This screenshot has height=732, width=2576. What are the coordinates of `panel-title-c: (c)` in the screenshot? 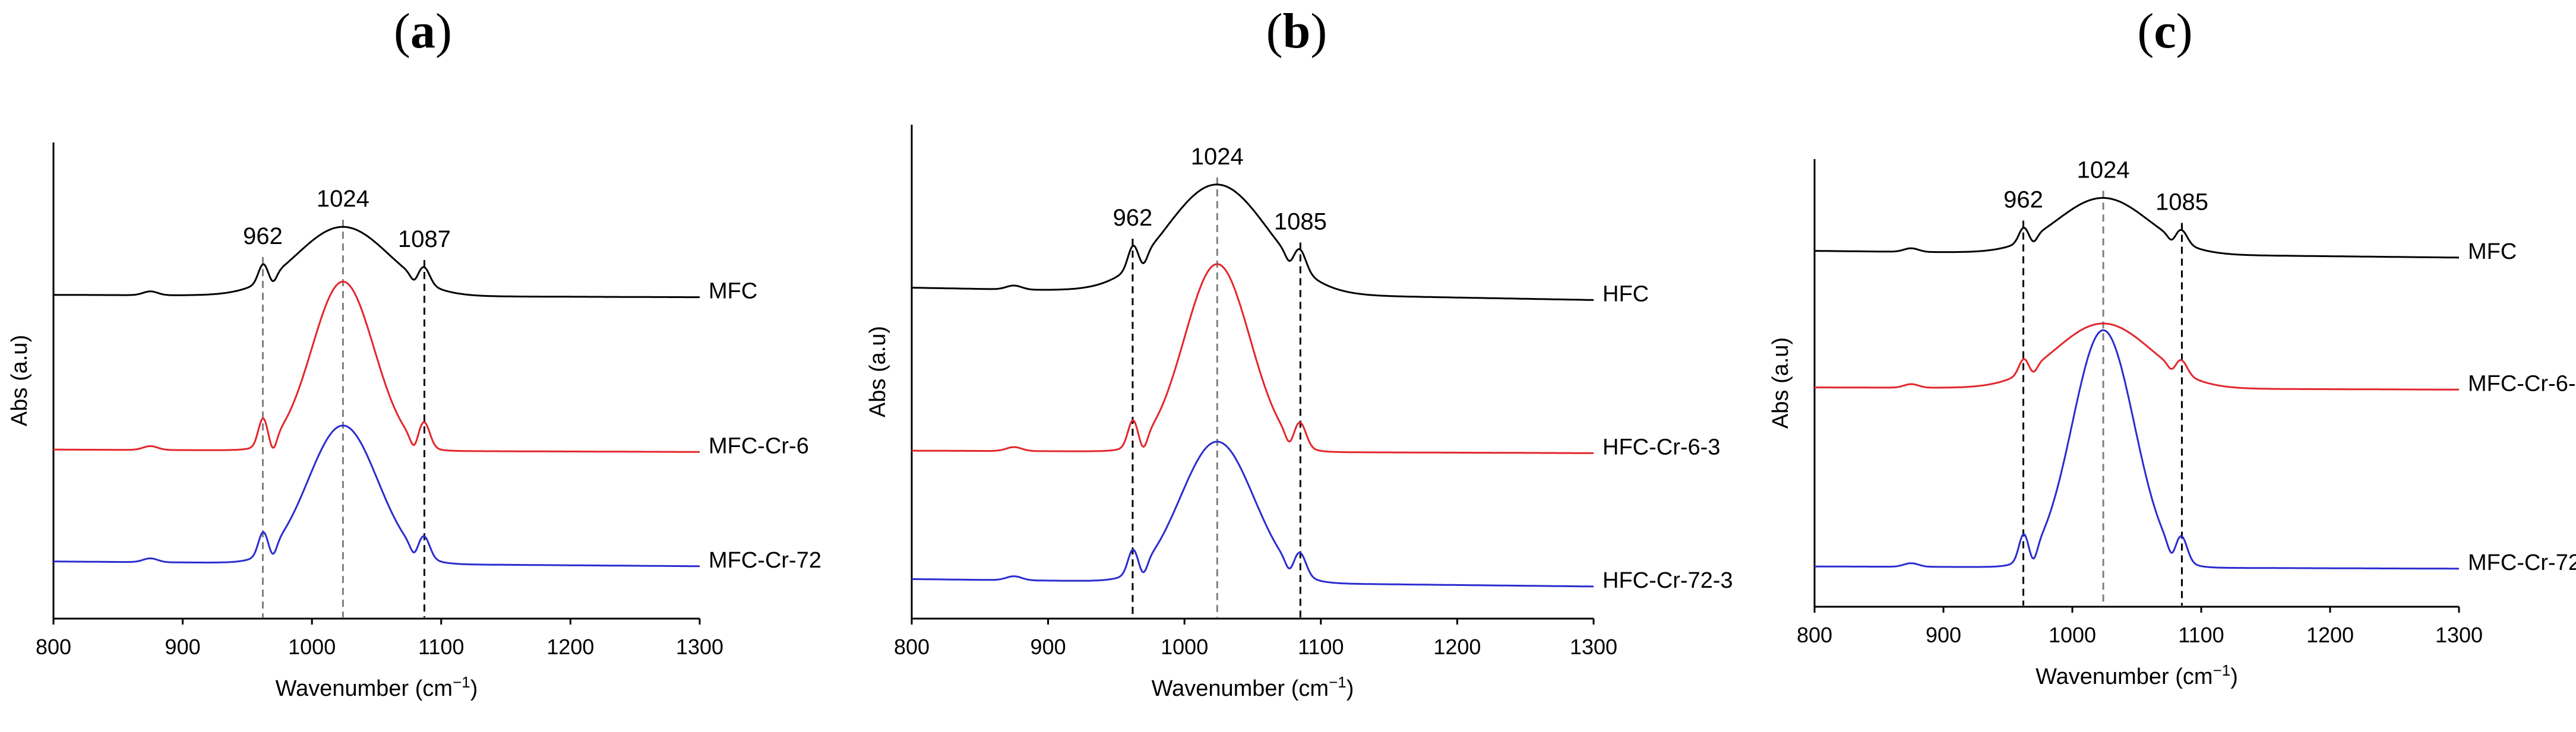 It's located at (2164, 32).